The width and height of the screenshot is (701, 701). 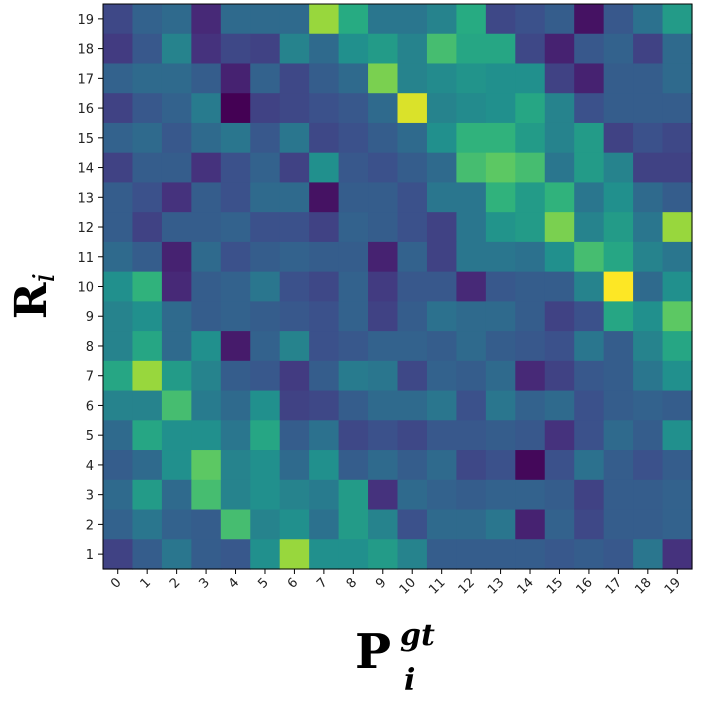 I want to click on y-tick-label: 7, so click(x=90, y=377).